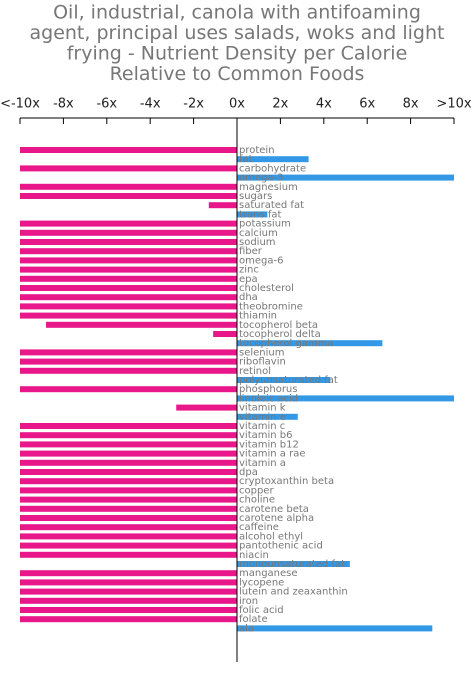 This screenshot has width=474, height=676. I want to click on category-label: copper, so click(256, 490).